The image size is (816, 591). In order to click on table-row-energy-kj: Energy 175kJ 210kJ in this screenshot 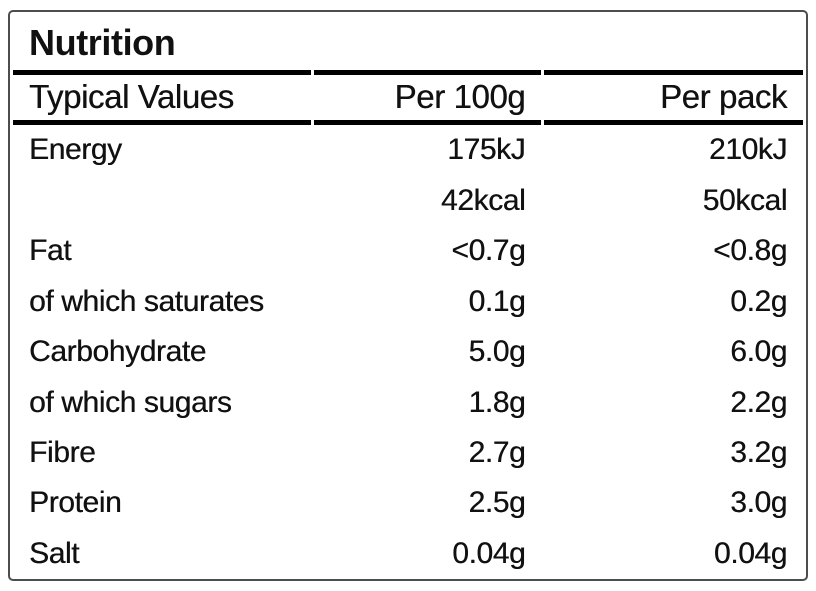, I will do `click(408, 150)`.